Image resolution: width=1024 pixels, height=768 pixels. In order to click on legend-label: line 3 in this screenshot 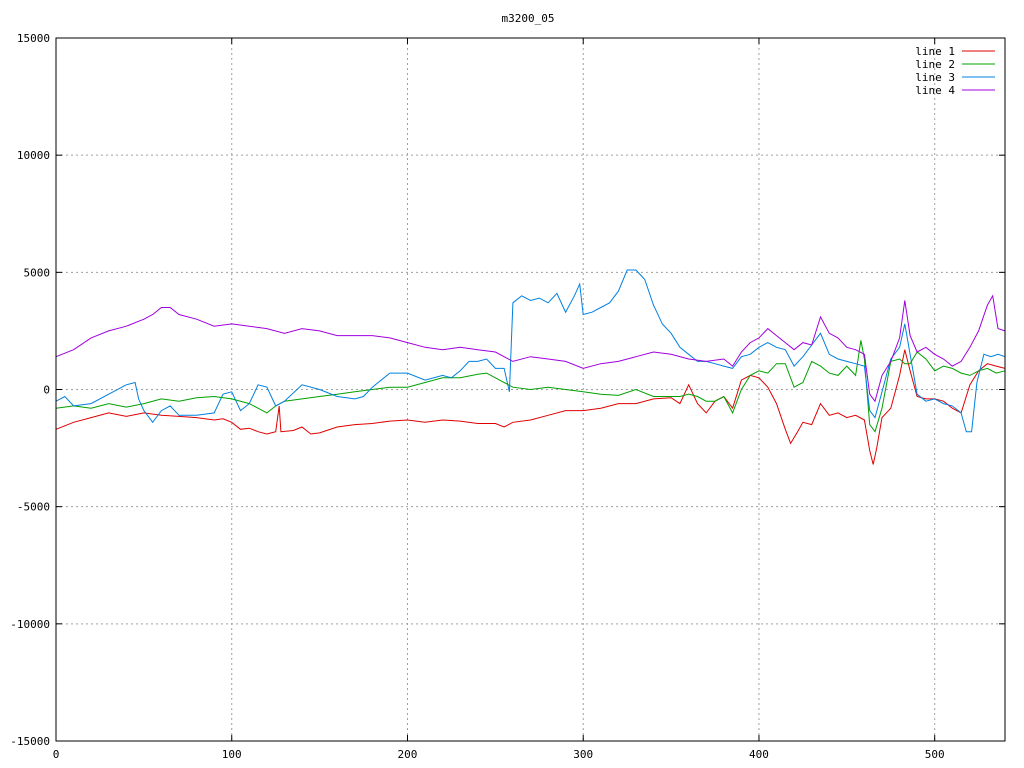, I will do `click(935, 77)`.